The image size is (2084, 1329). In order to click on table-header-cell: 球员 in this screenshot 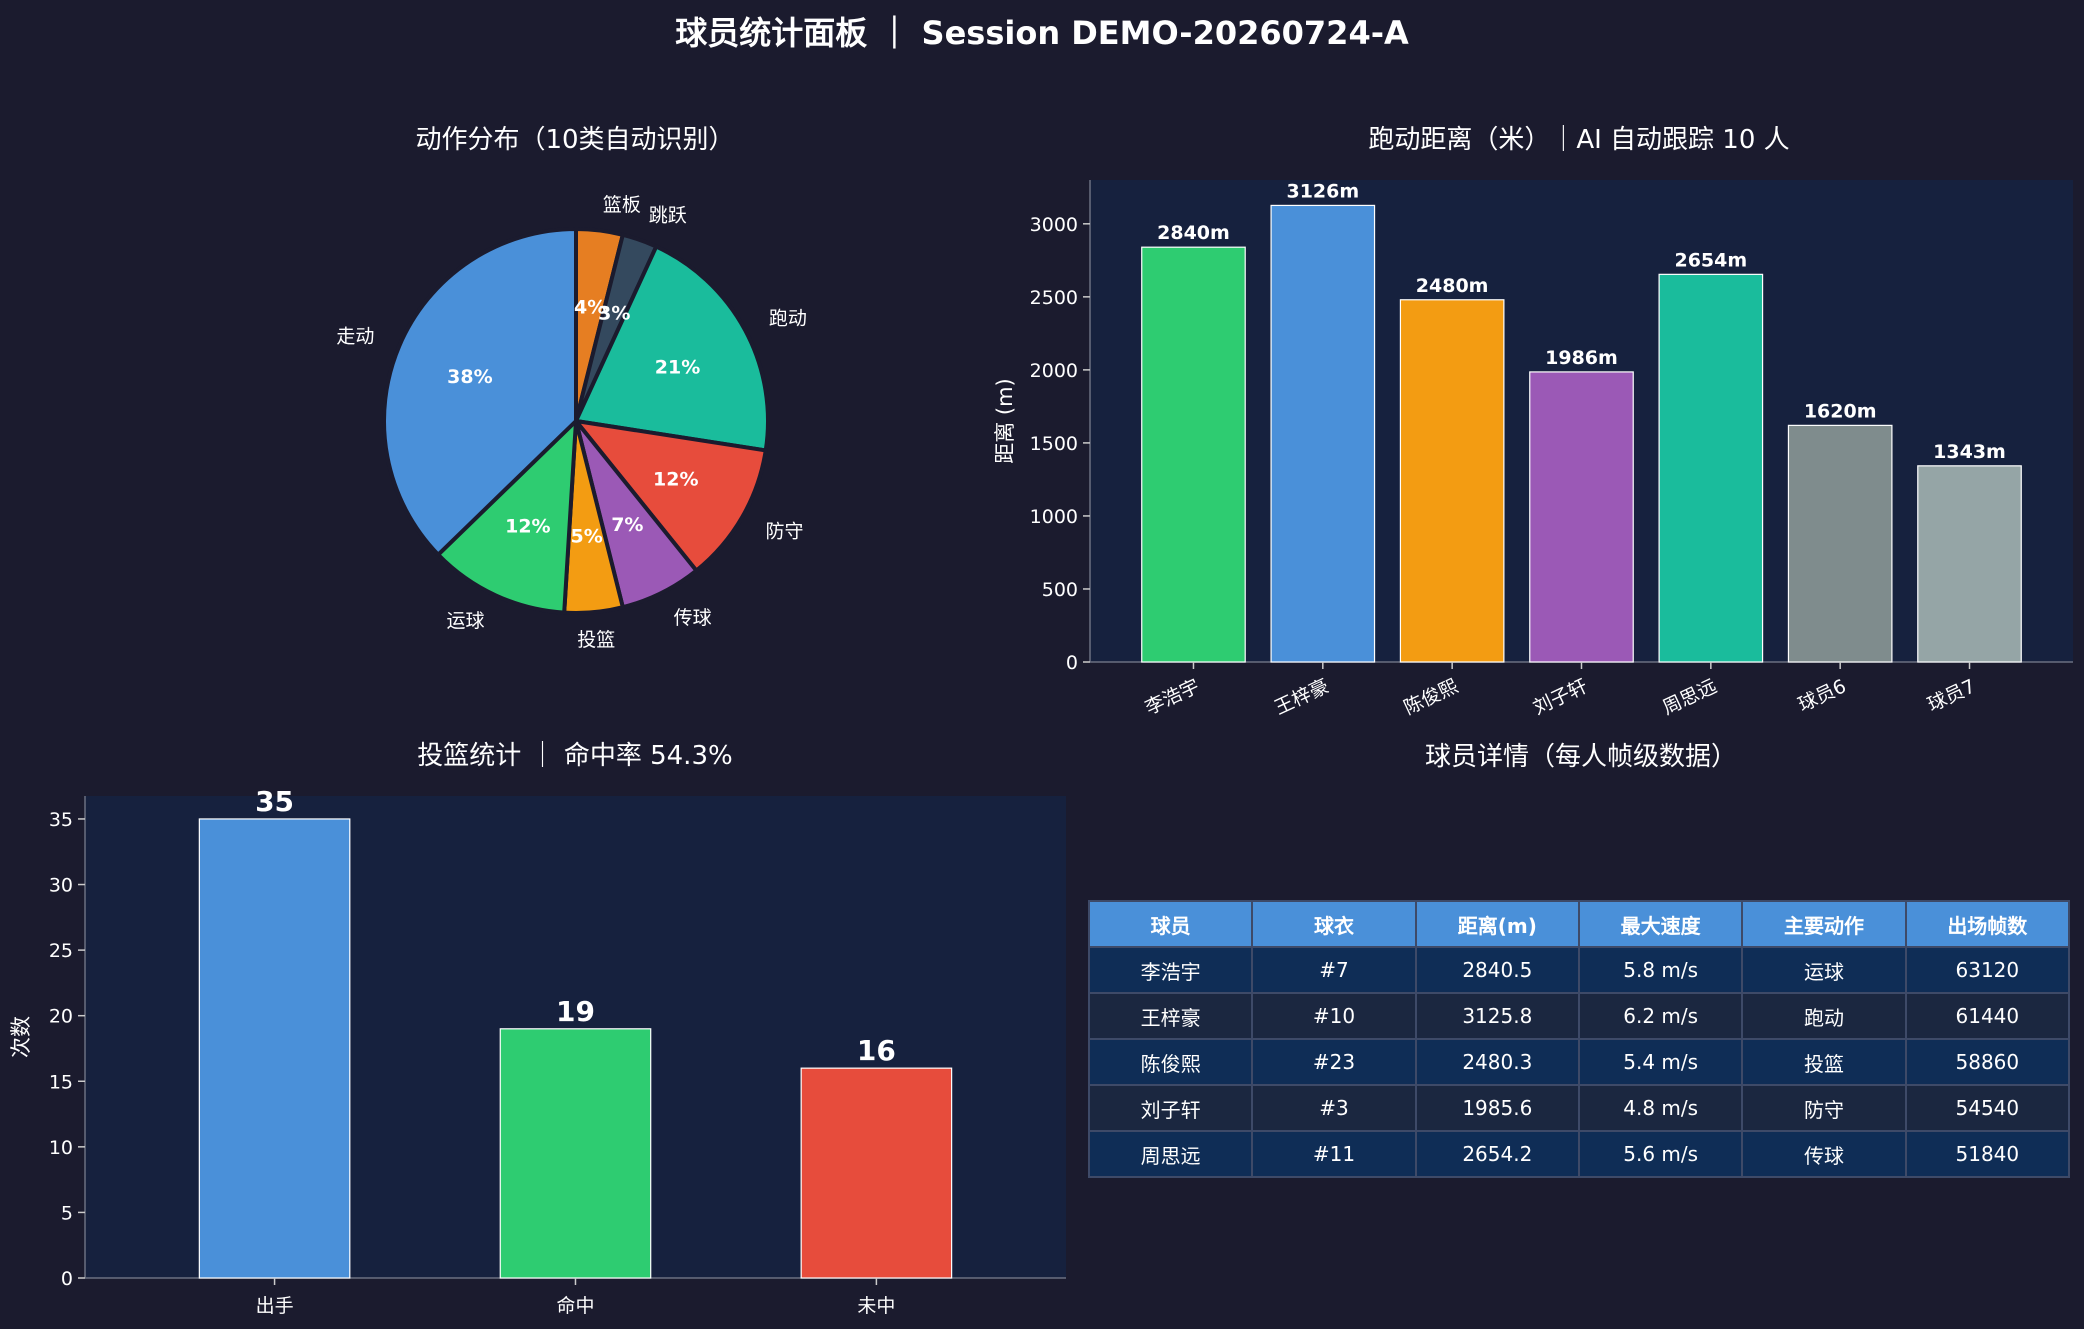, I will do `click(1170, 924)`.